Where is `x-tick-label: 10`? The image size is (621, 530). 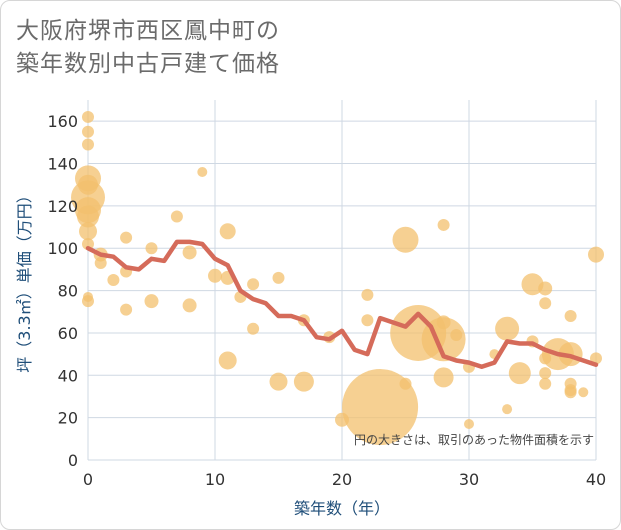 x-tick-label: 10 is located at coordinates (215, 479).